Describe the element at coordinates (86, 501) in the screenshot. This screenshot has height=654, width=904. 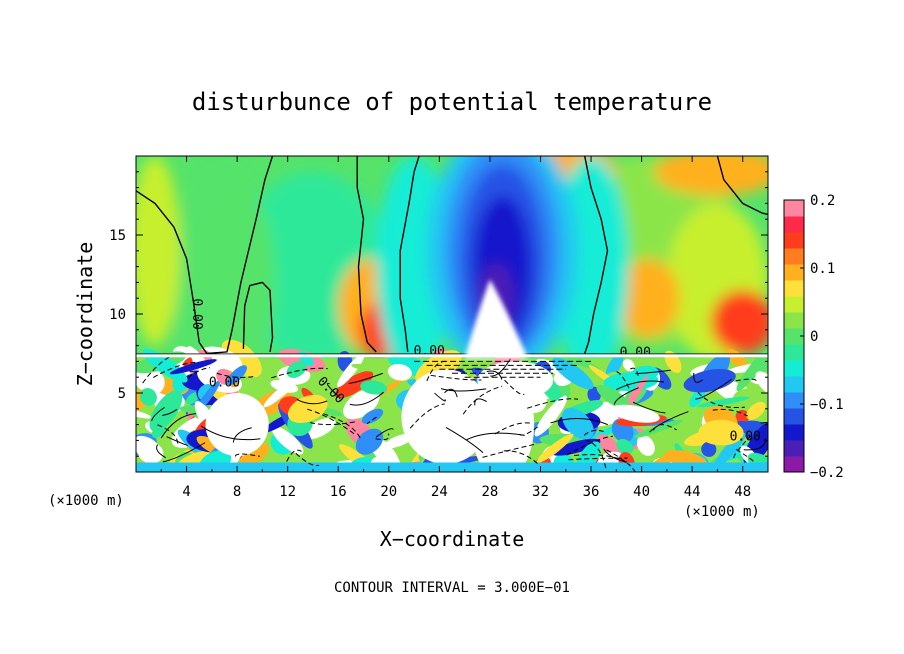
I see `x-unit-left: (×1000 m)` at that location.